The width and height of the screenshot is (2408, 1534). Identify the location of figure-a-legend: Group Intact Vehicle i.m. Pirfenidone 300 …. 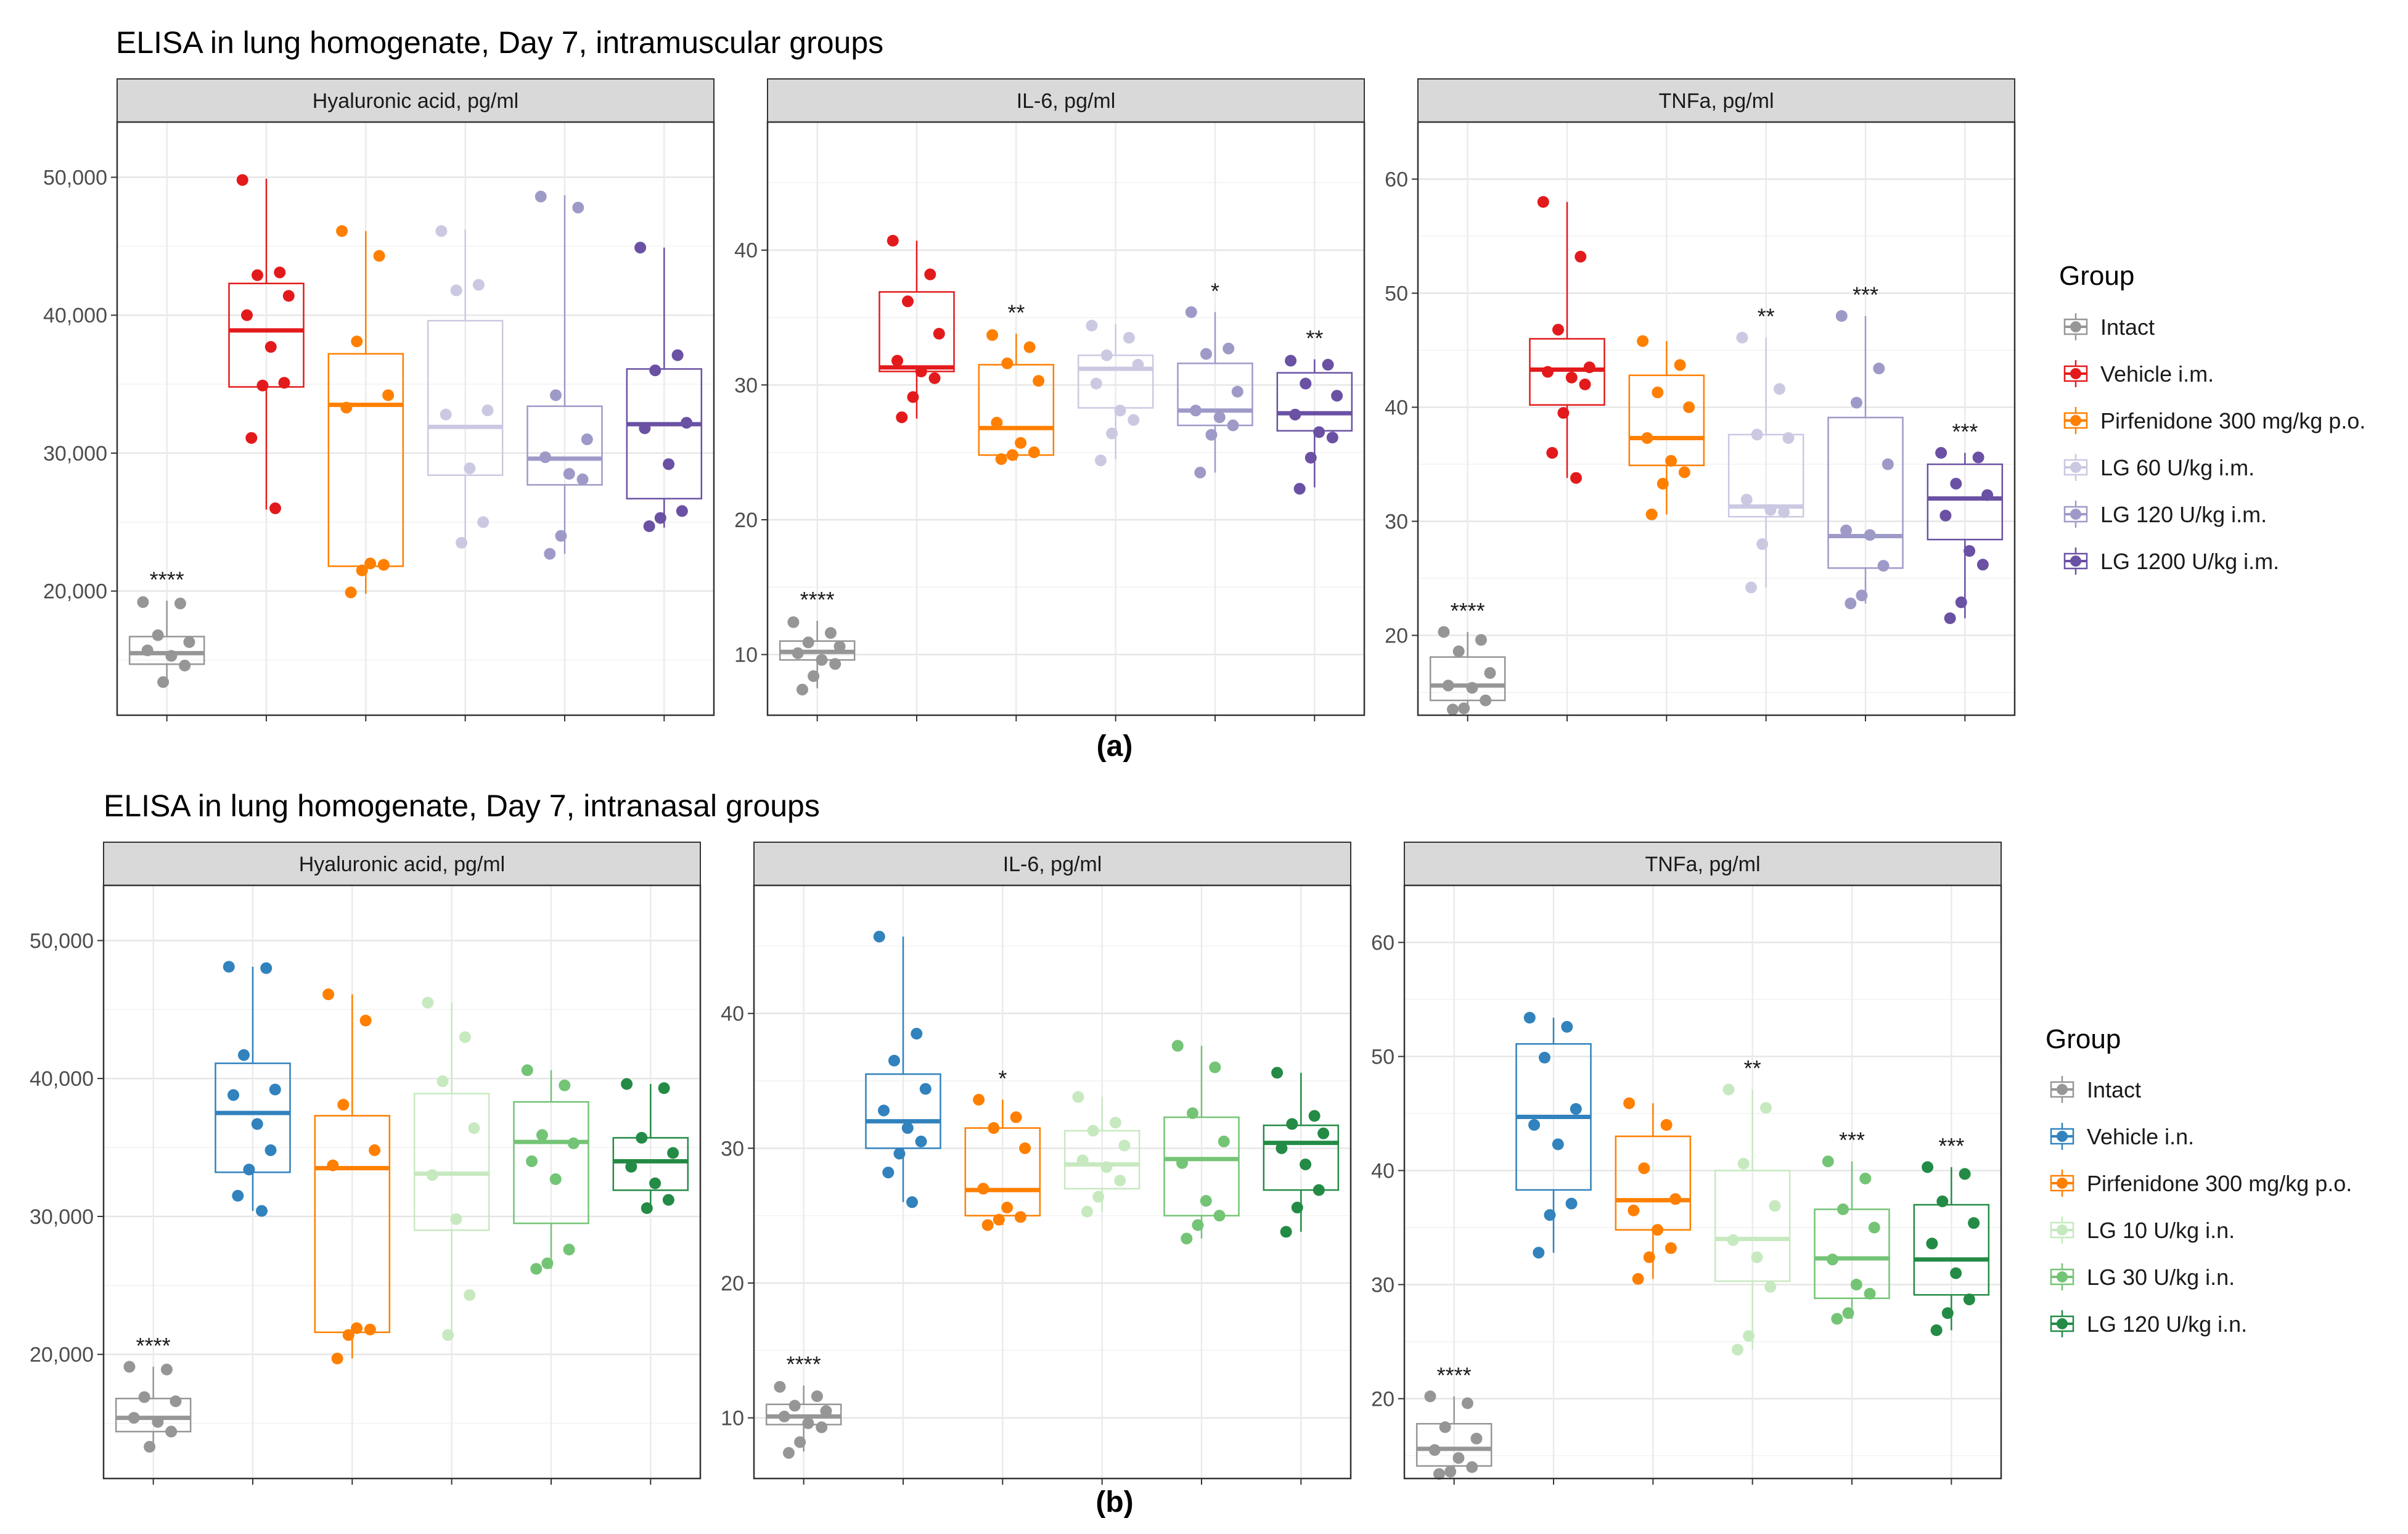
(2212, 418).